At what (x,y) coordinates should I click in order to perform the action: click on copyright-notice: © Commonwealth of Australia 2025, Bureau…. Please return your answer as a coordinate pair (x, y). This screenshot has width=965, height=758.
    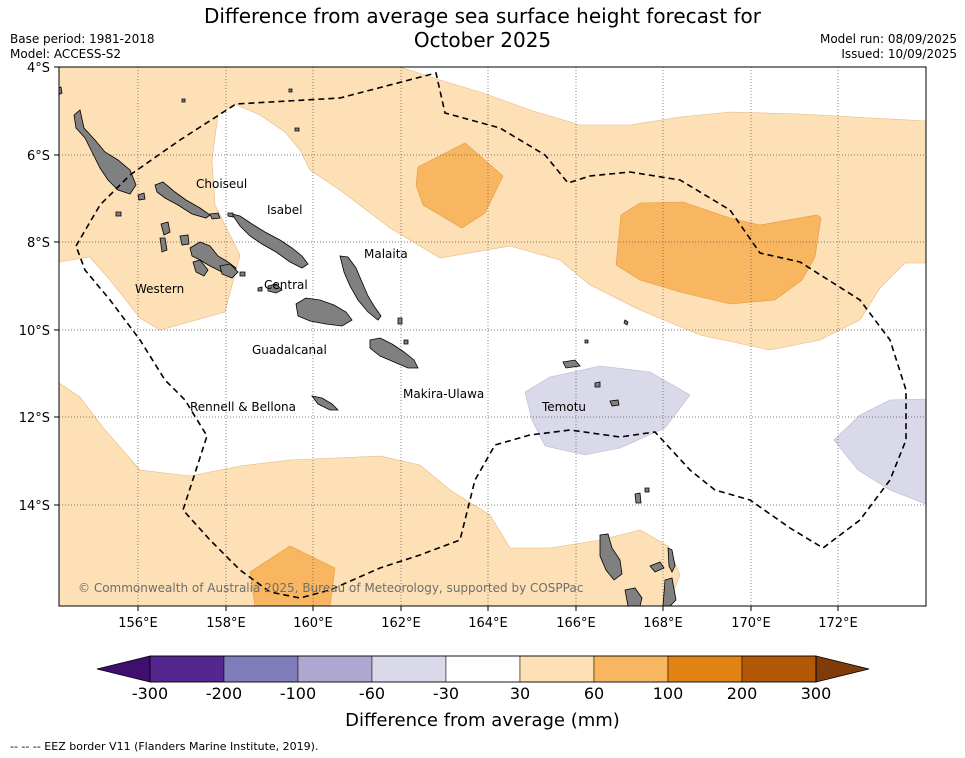
    Looking at the image, I should click on (330, 588).